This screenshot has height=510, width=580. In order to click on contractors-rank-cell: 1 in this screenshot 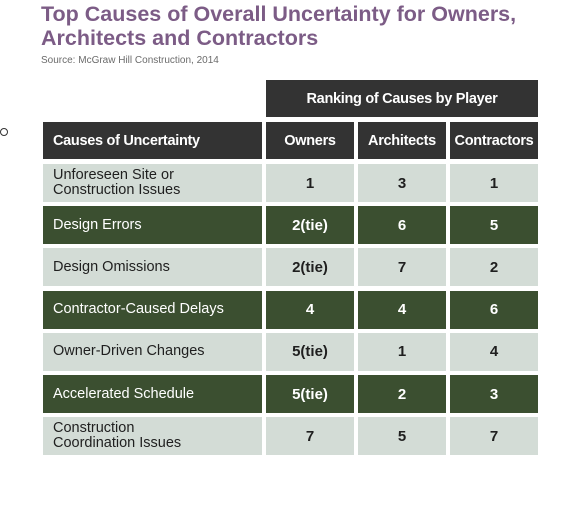, I will do `click(494, 183)`.